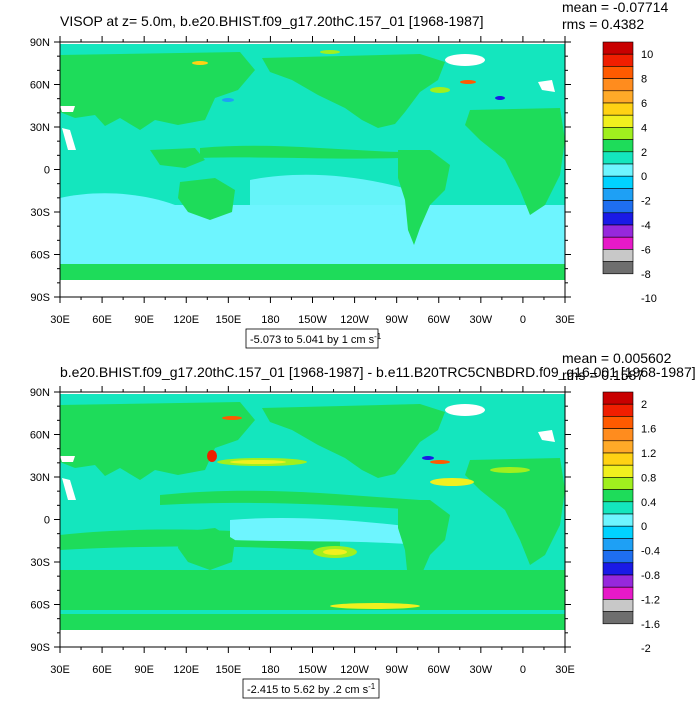 This screenshot has width=700, height=705. I want to click on panel-1-y-tick-label: 90N, so click(40, 43).